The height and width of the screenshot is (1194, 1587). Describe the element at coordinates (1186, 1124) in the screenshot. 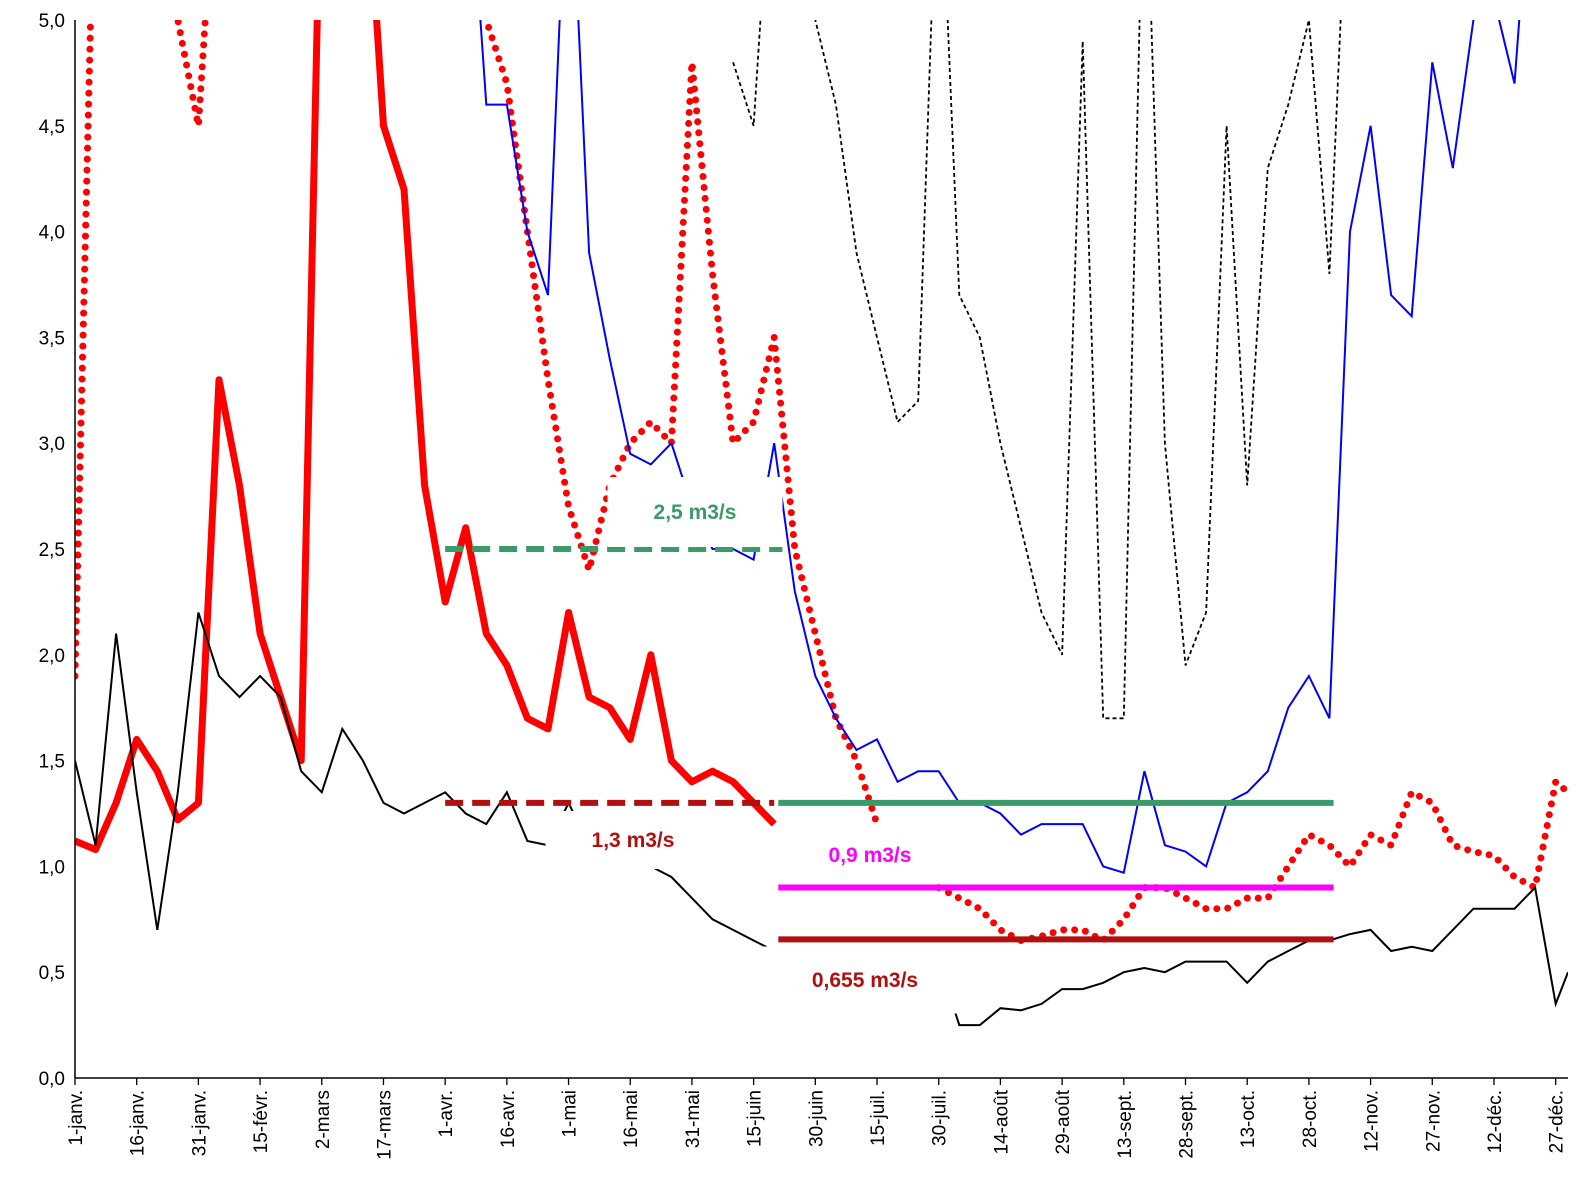

I see `x-tick-label: 28-sept.` at that location.